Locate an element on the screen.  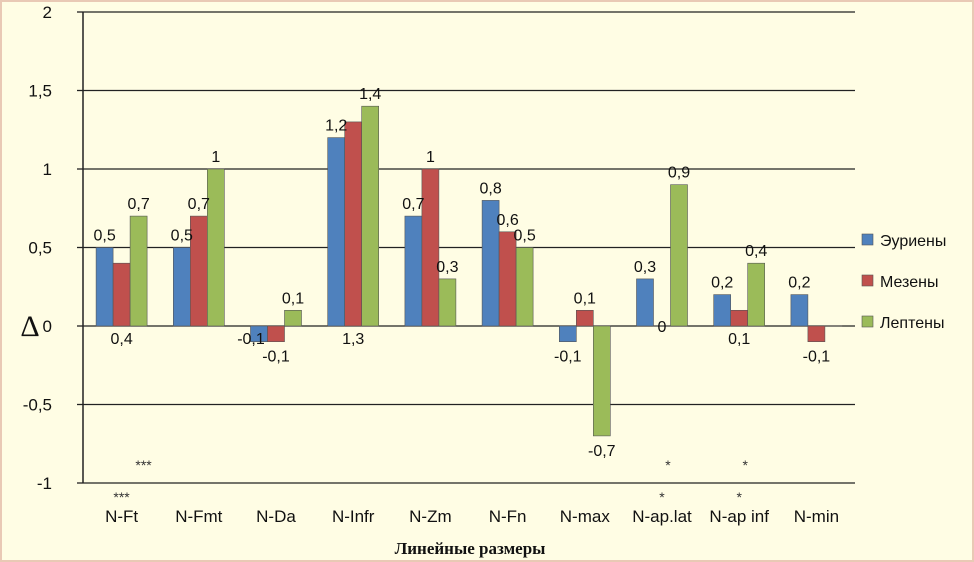
x-tick-label: N-min is located at coordinates (816, 516).